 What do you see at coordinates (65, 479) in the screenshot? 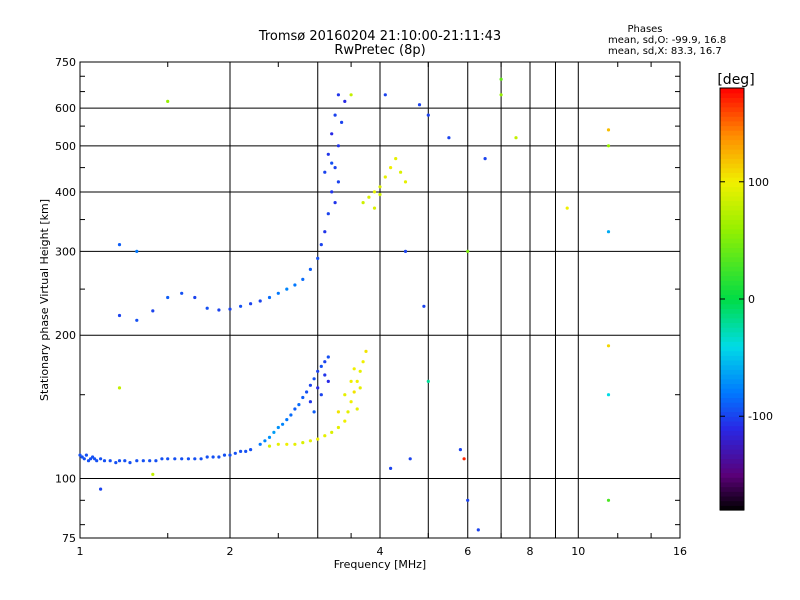
I see `y-tick-label: 100` at bounding box center [65, 479].